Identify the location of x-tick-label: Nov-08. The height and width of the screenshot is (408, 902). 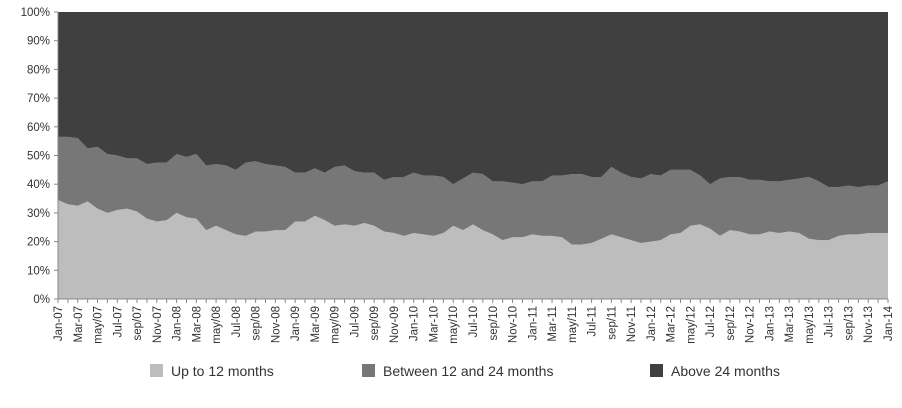
(276, 324).